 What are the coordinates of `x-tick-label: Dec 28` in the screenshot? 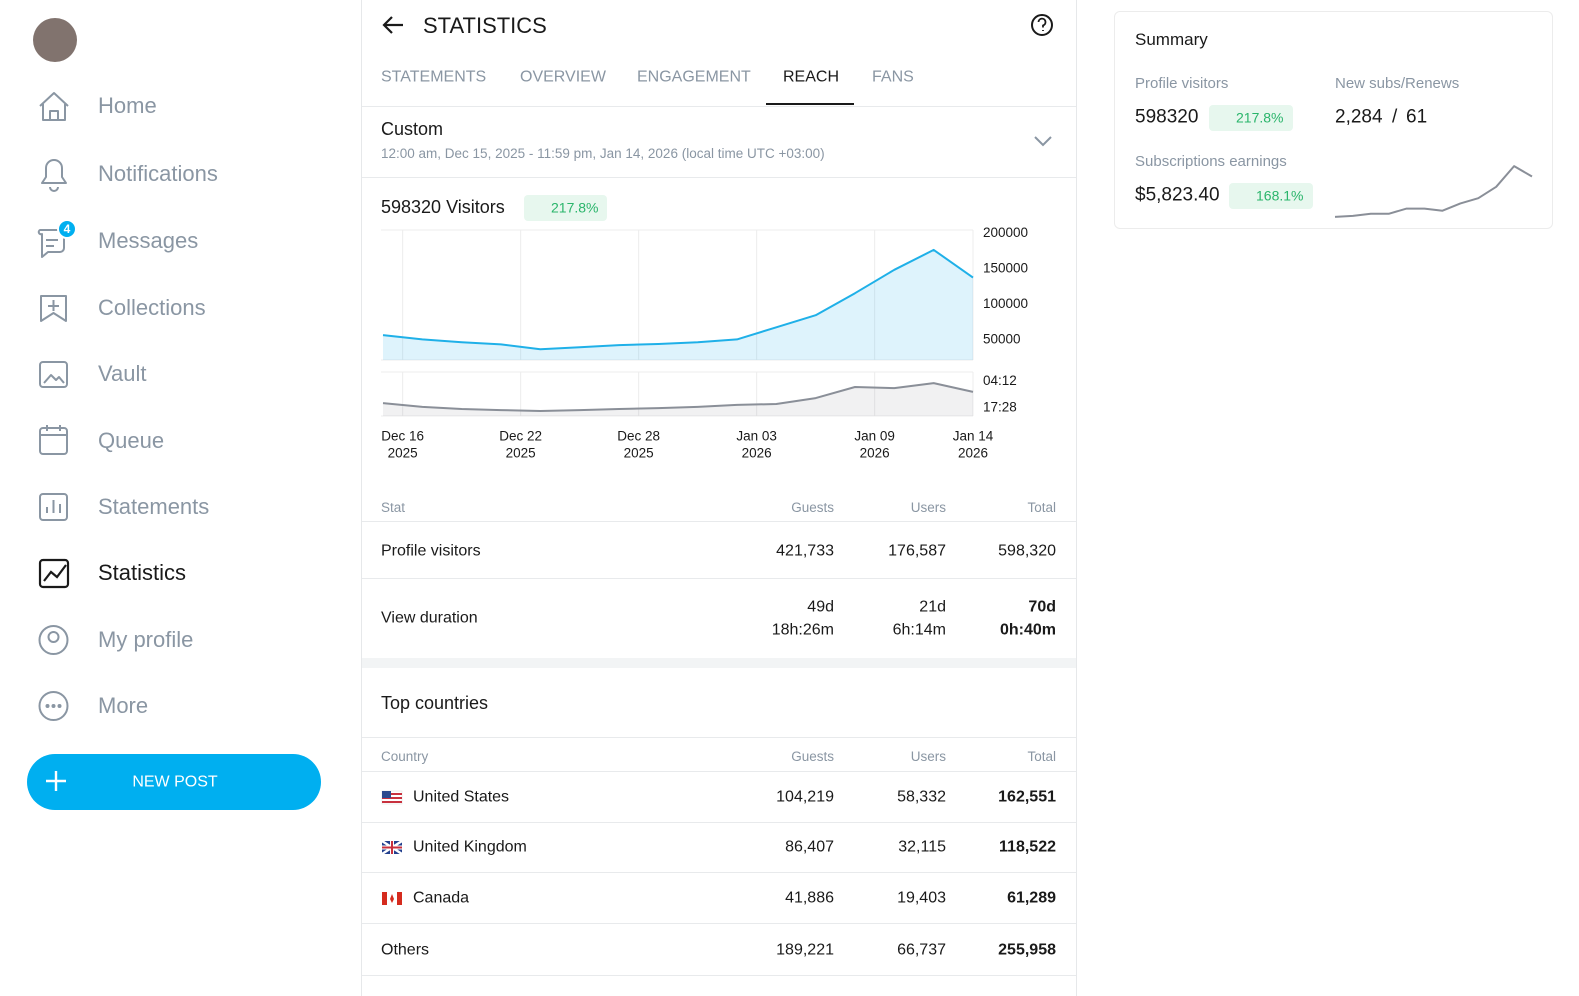 It's located at (638, 436).